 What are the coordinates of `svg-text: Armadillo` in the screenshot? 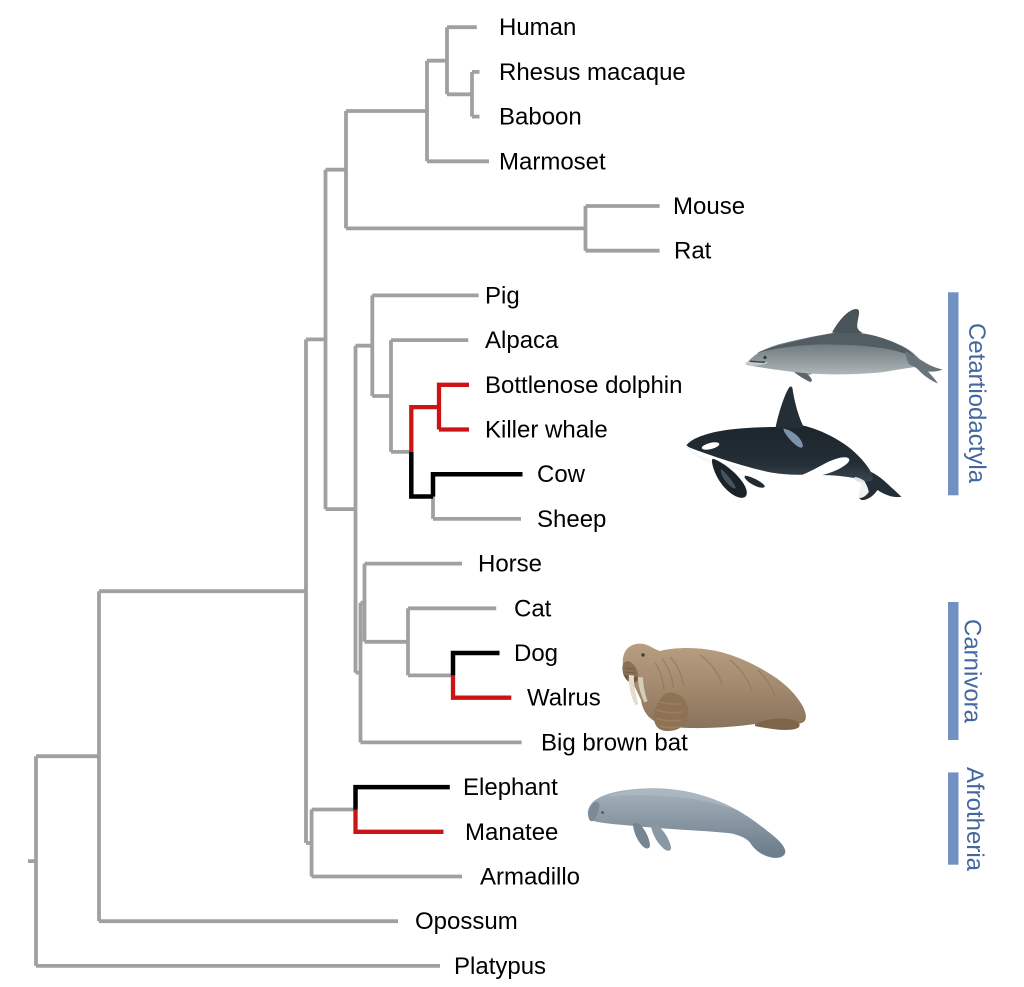 It's located at (530, 877).